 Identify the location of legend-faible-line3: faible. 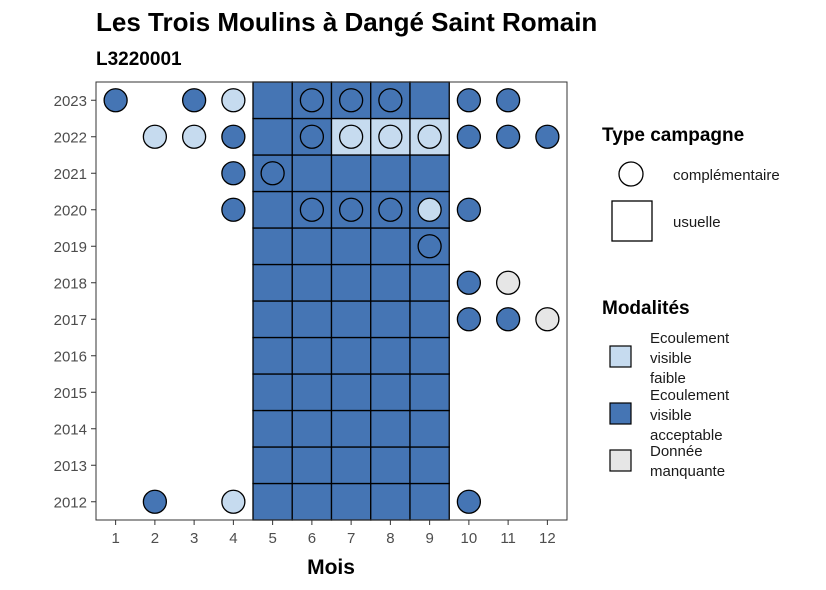
(668, 378).